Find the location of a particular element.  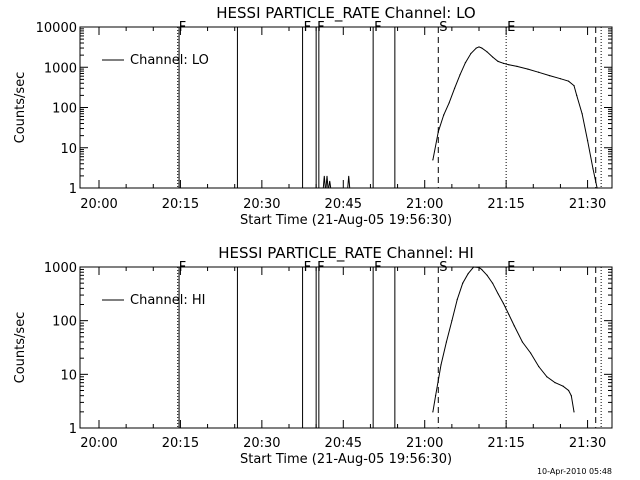

generation-timestamp: 10-Apr-2010 05:48 is located at coordinates (574, 471).